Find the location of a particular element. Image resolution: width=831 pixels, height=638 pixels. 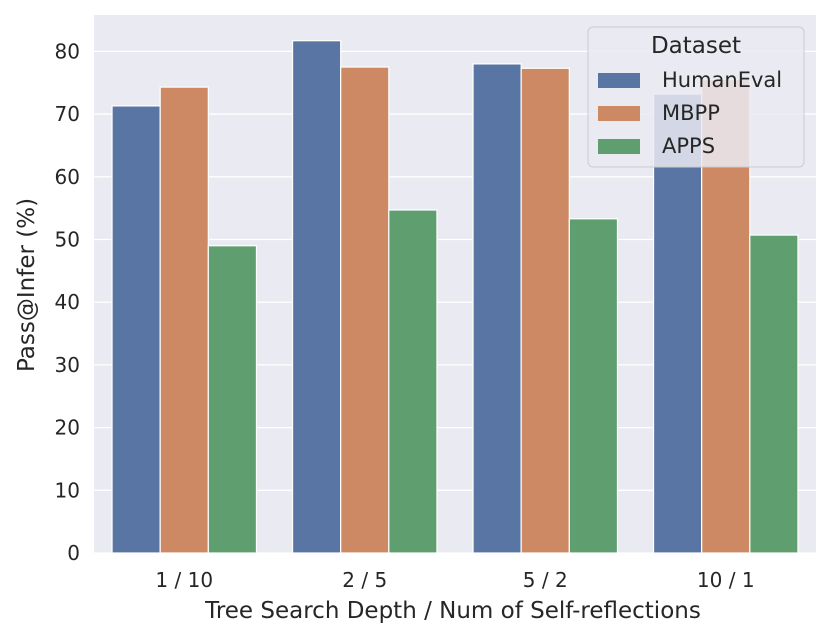

x-tick-label: 10 / 1 is located at coordinates (726, 580).